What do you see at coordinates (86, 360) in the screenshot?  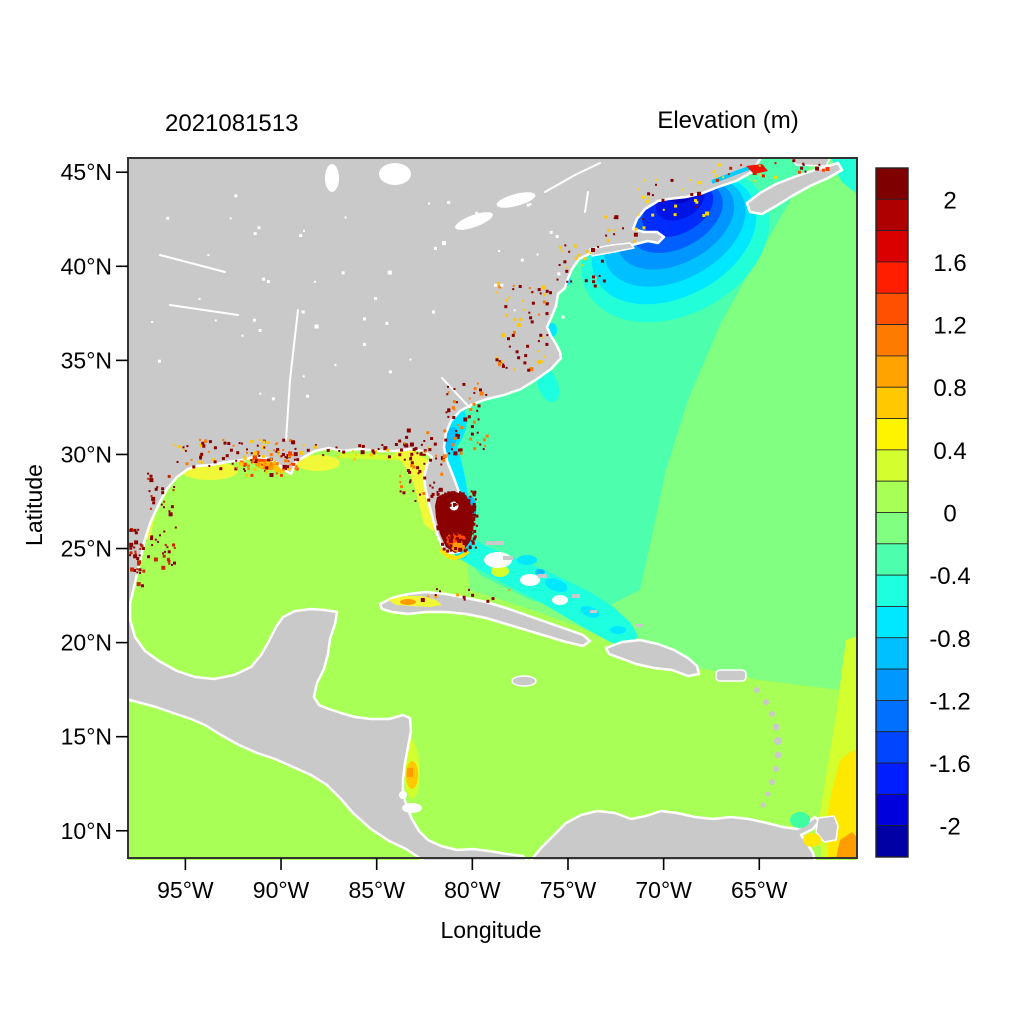 I see `y-tick-label: 35°N` at bounding box center [86, 360].